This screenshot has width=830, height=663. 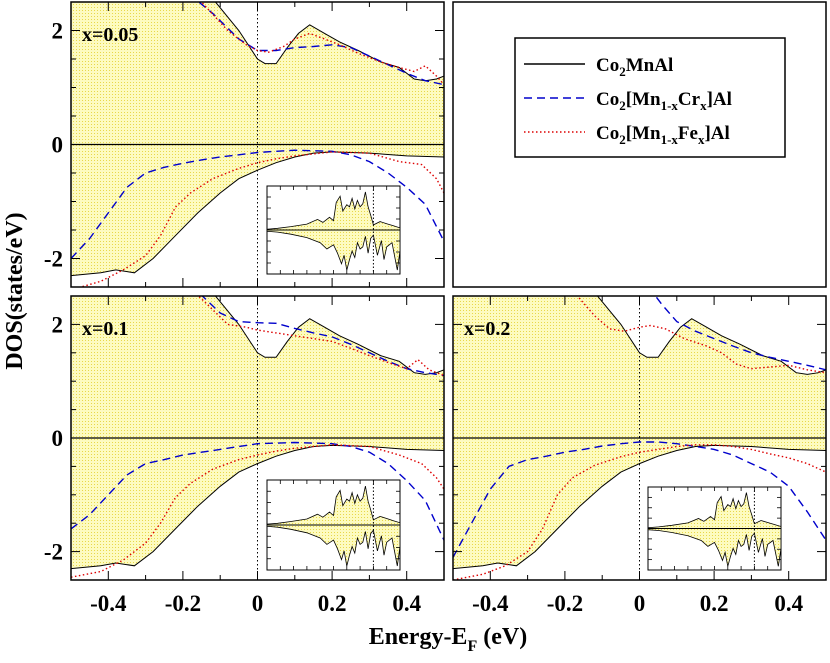 I want to click on legend-label-cr: Co2[Mn1-xCrx]Al, so click(x=664, y=101).